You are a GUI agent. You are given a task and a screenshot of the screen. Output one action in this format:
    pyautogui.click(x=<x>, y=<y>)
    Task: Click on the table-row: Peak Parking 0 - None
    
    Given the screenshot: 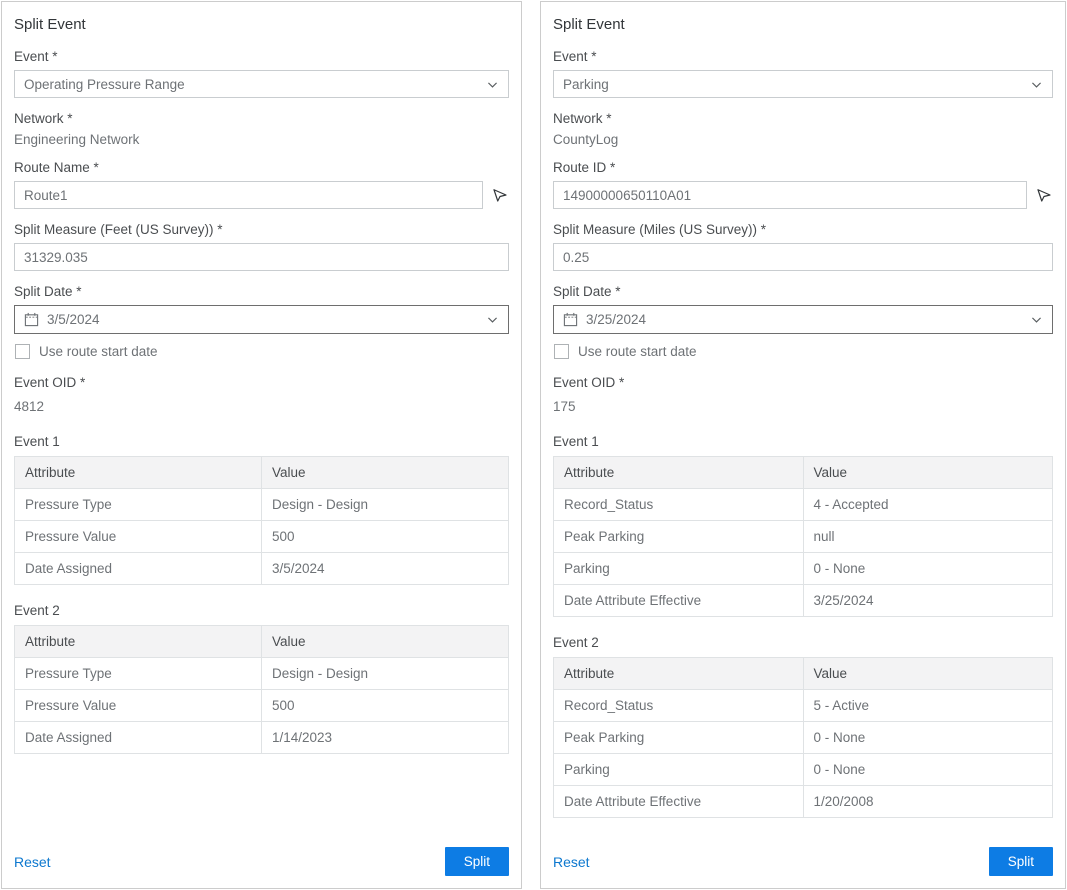 What is the action you would take?
    pyautogui.click(x=803, y=737)
    